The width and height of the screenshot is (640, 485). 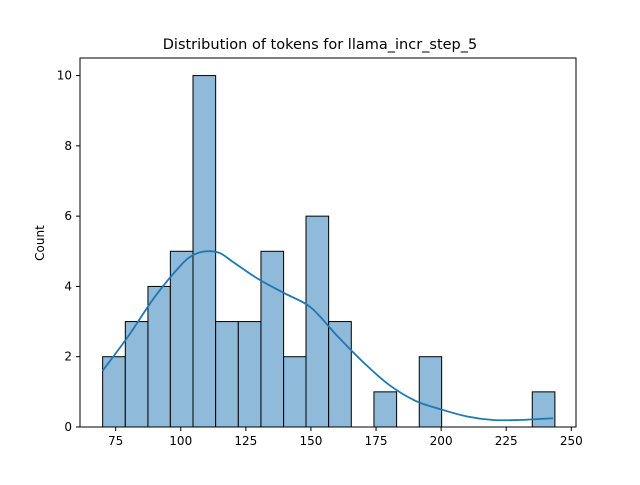 I want to click on x-tick-label: 175, so click(x=376, y=441).